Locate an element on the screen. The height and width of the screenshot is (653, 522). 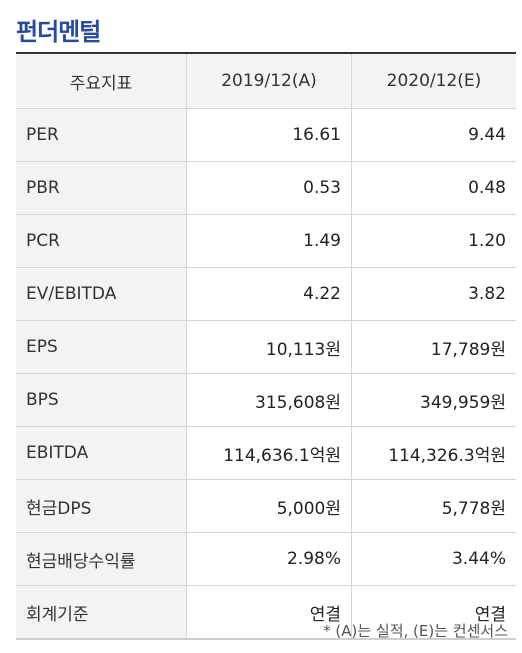
row-label: EV/EBITDA is located at coordinates (101, 294).